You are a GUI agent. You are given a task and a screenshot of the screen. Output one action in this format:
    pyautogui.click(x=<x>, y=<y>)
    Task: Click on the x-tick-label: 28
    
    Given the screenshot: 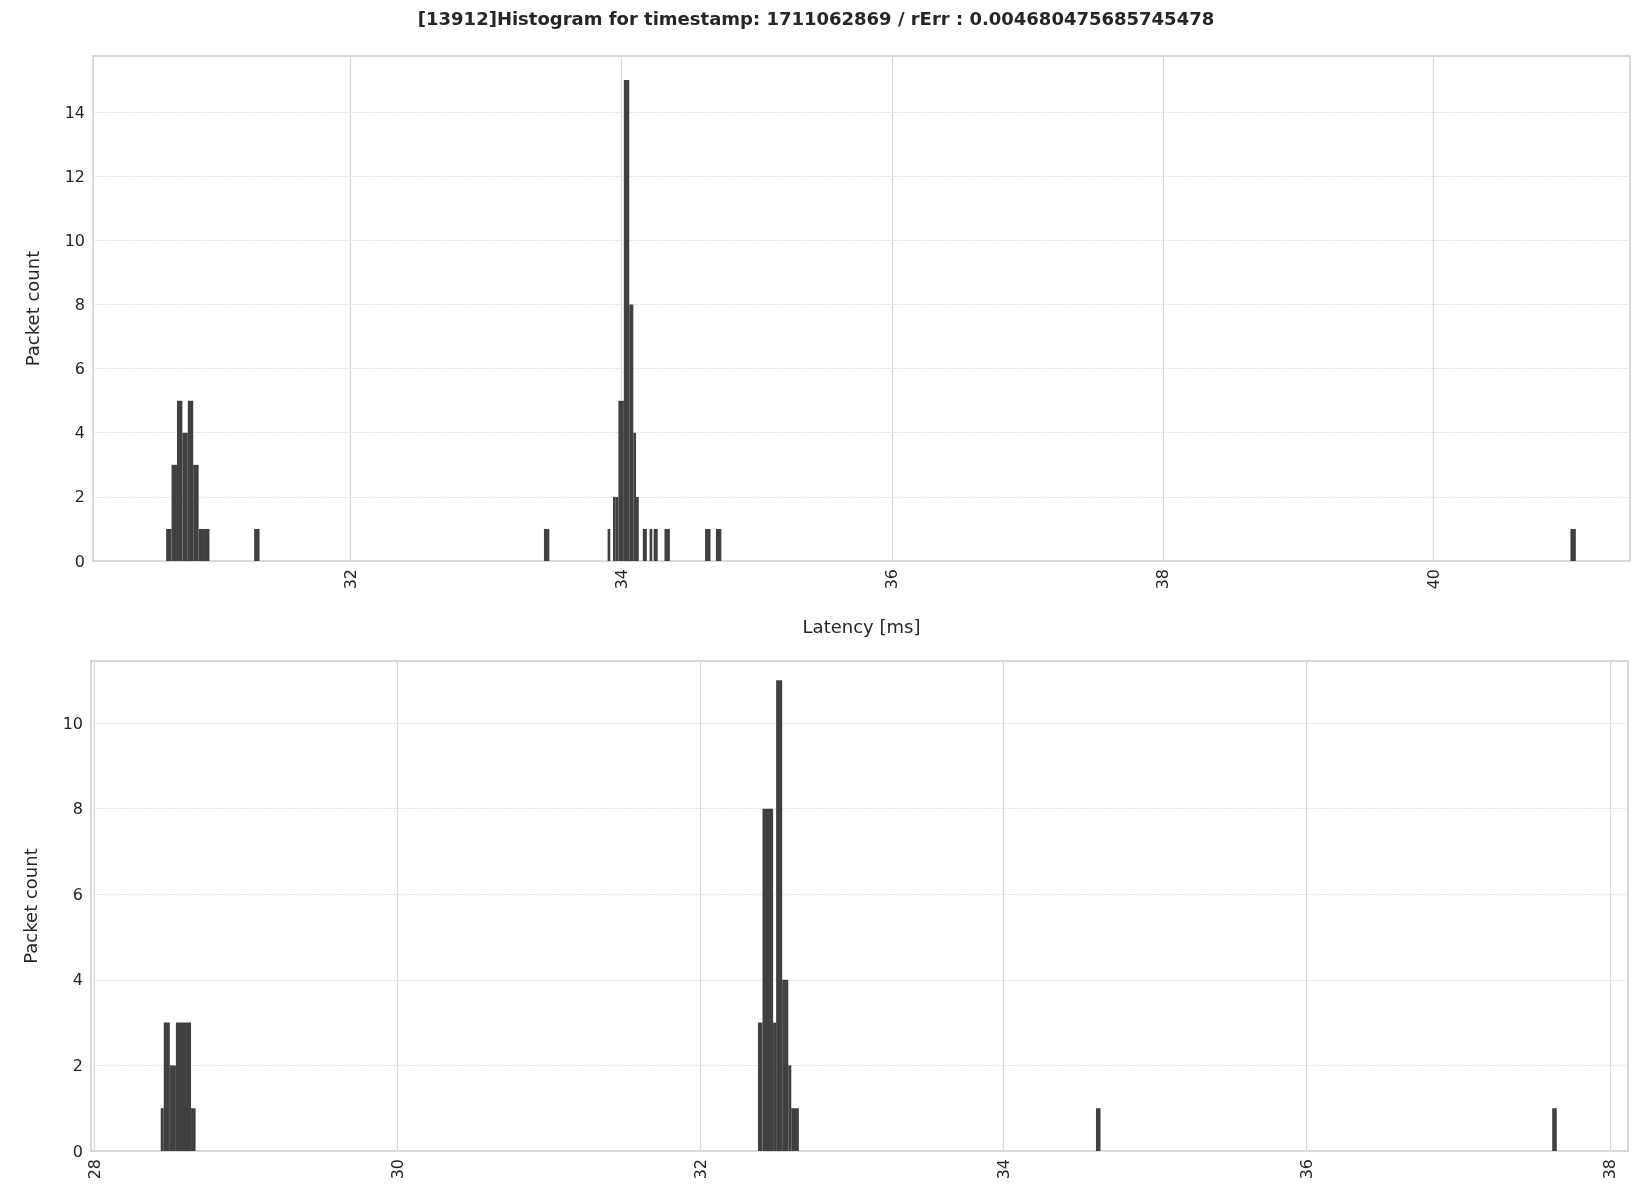 What is the action you would take?
    pyautogui.click(x=94, y=1169)
    